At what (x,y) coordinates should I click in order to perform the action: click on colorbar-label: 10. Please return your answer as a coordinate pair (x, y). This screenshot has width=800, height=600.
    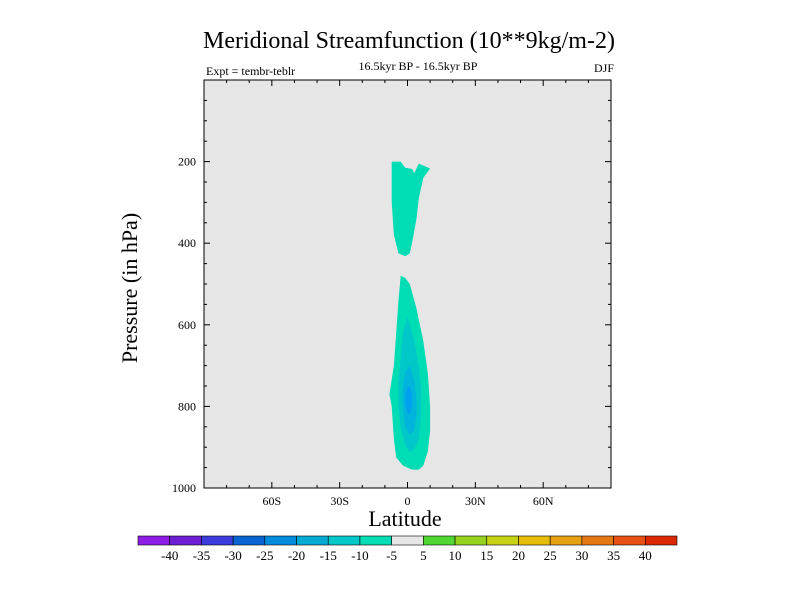
    Looking at the image, I should click on (455, 555).